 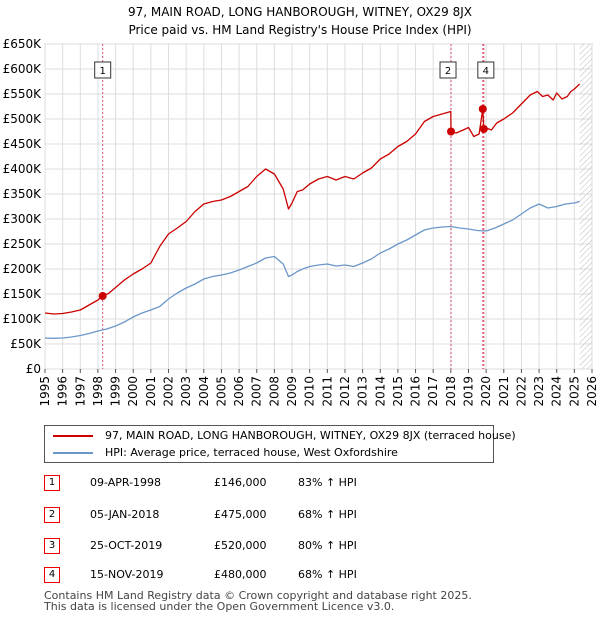 What do you see at coordinates (126, 545) in the screenshot?
I see `transaction-date: 25-OCT-2019` at bounding box center [126, 545].